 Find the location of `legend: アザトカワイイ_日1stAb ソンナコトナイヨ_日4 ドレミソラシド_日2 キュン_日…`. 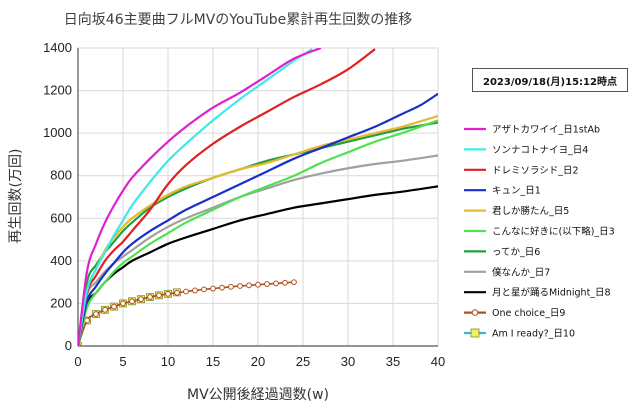

legend: アザトカワイイ_日1stAb ソンナコトナイヨ_日4 ドレミソラシド_日2 キュン_日… is located at coordinates (539, 232).